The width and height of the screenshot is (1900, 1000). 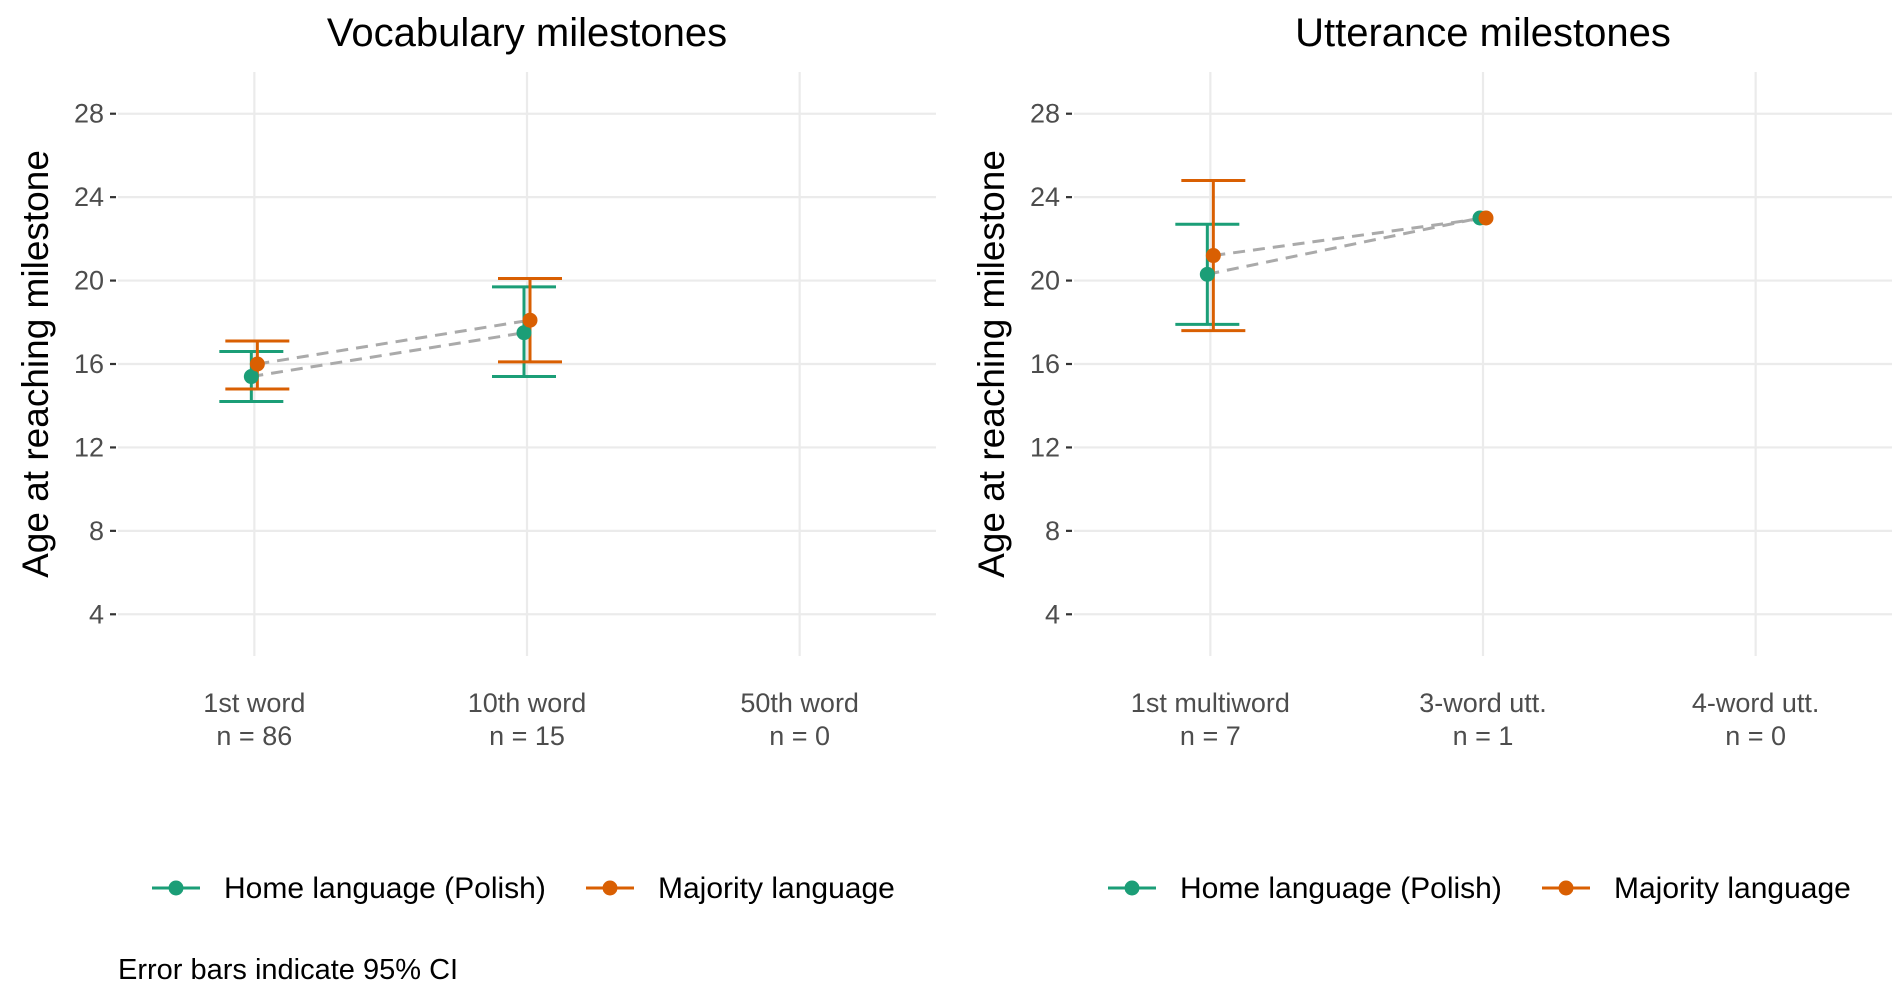 What do you see at coordinates (1756, 703) in the screenshot?
I see `x-tick-label: 4-word utt.` at bounding box center [1756, 703].